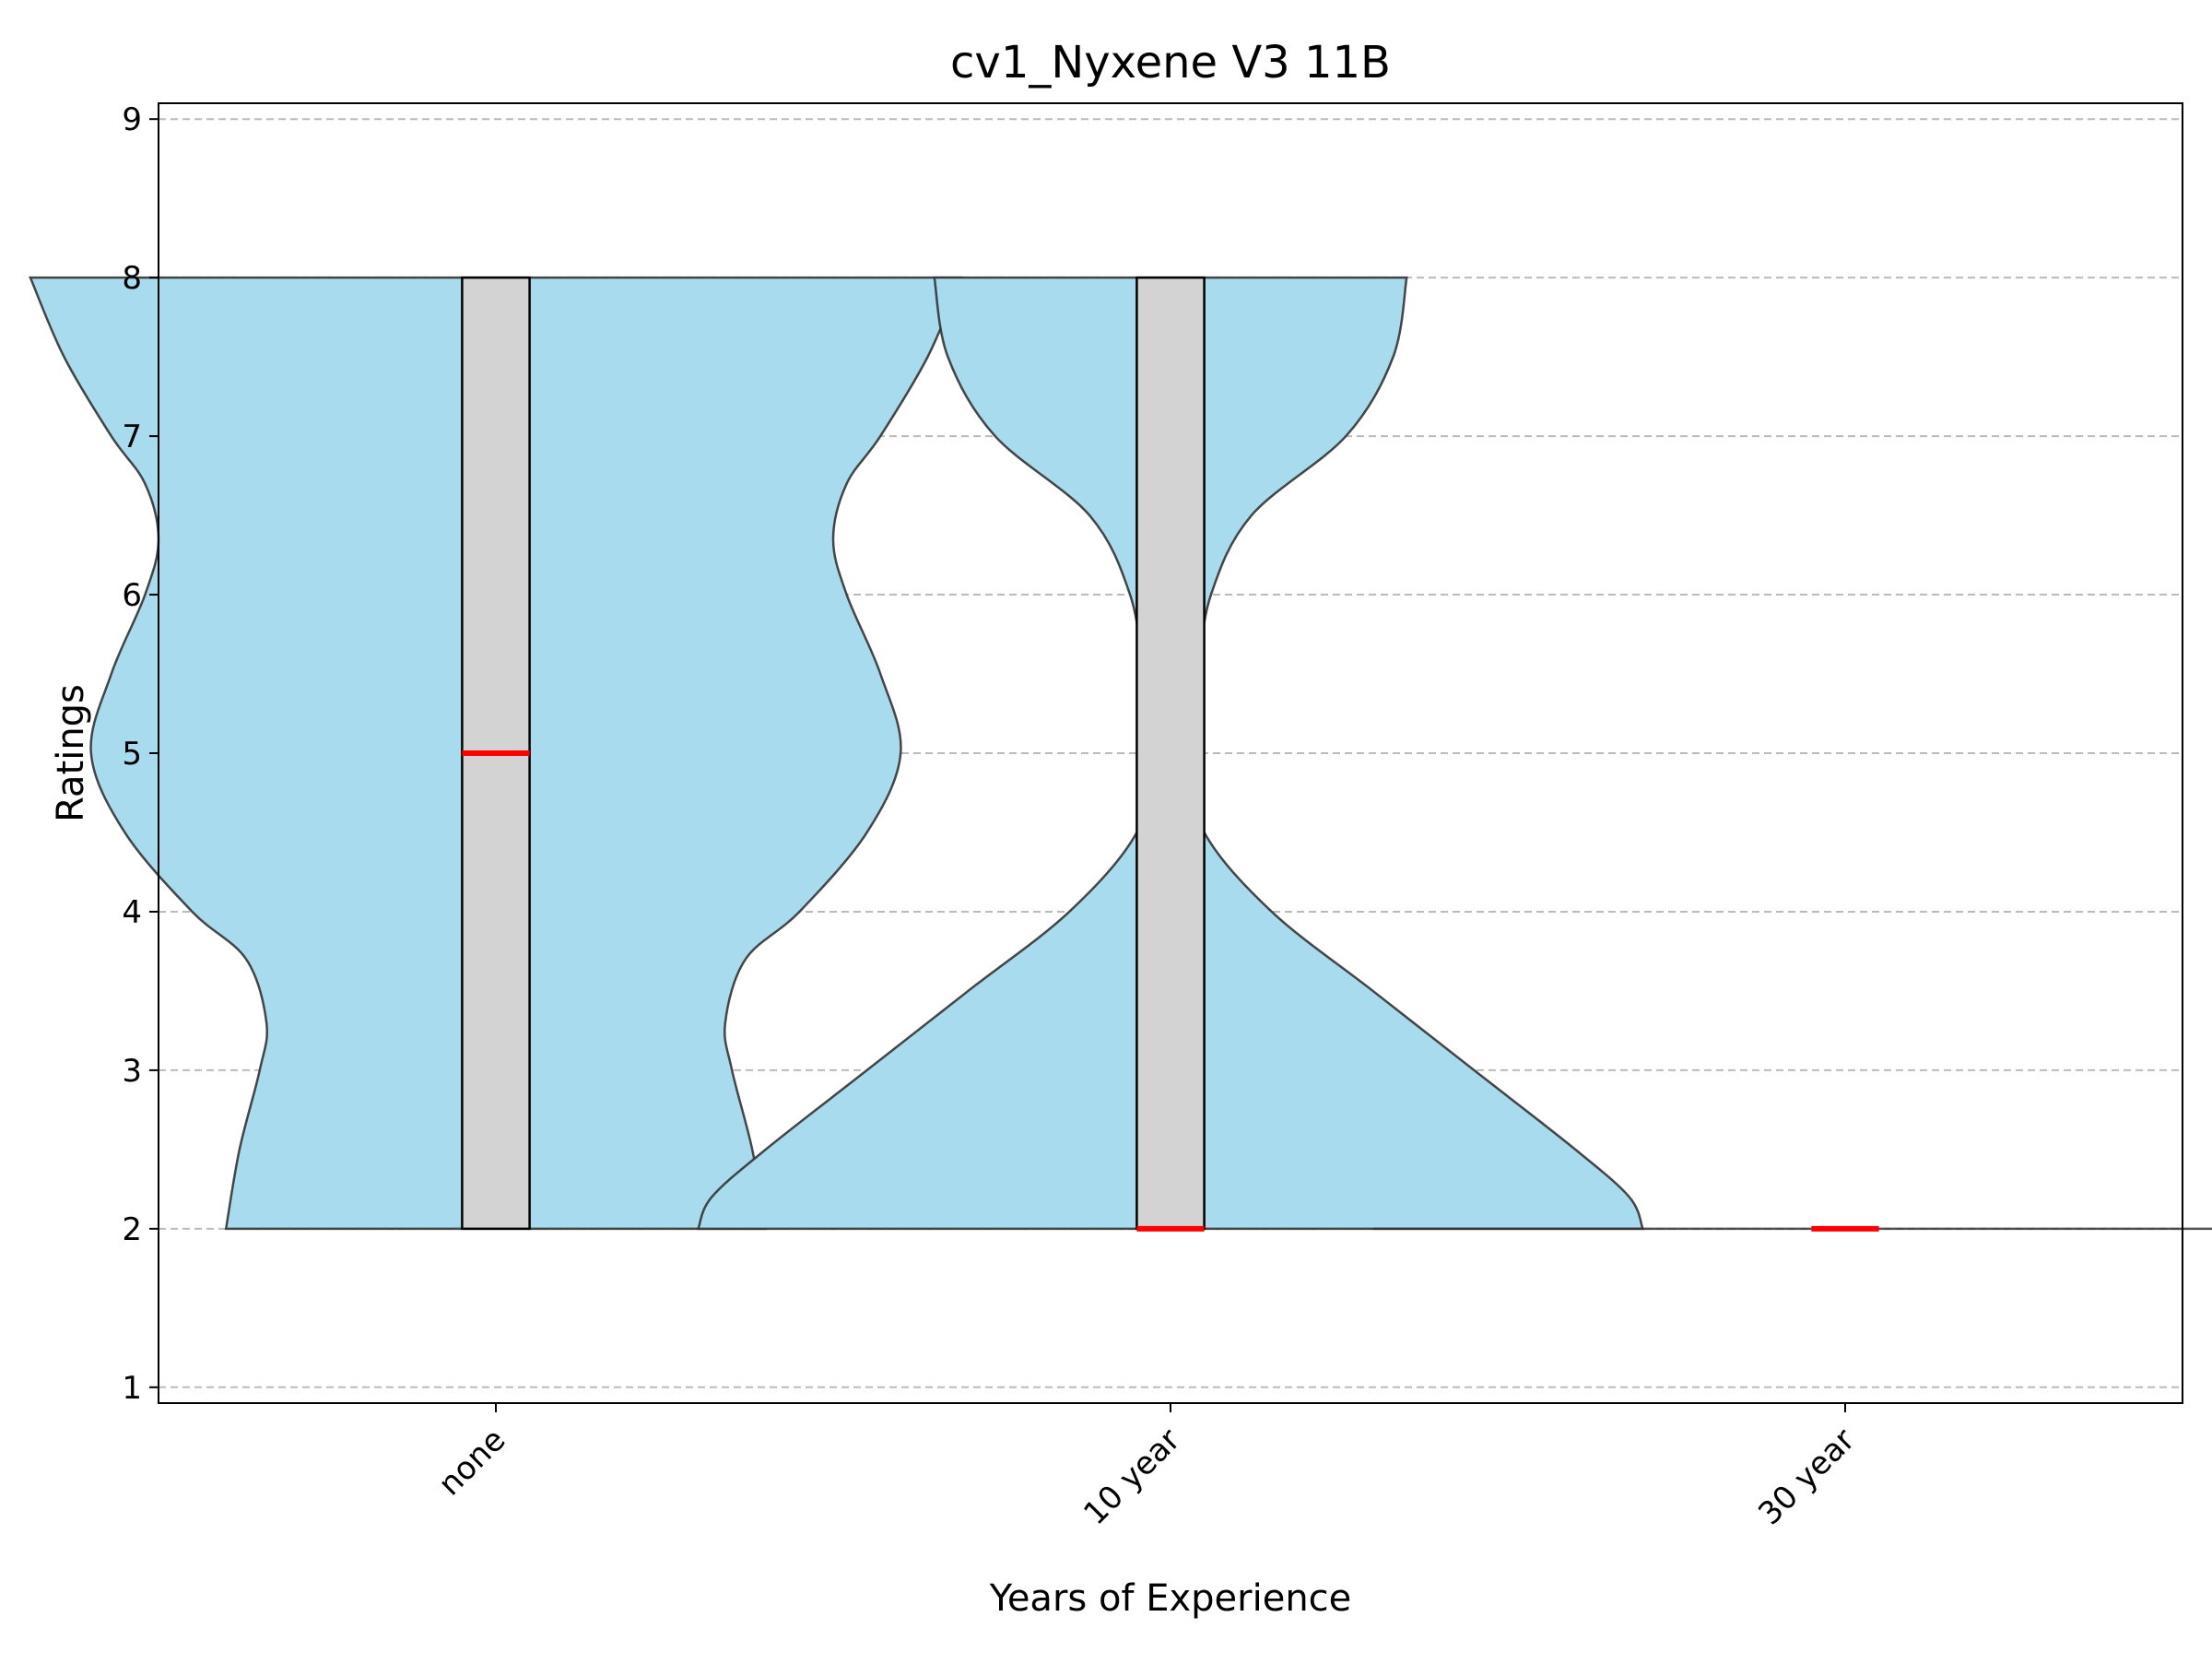 This screenshot has width=2212, height=1664. I want to click on y-tick-label-9: 9, so click(132, 119).